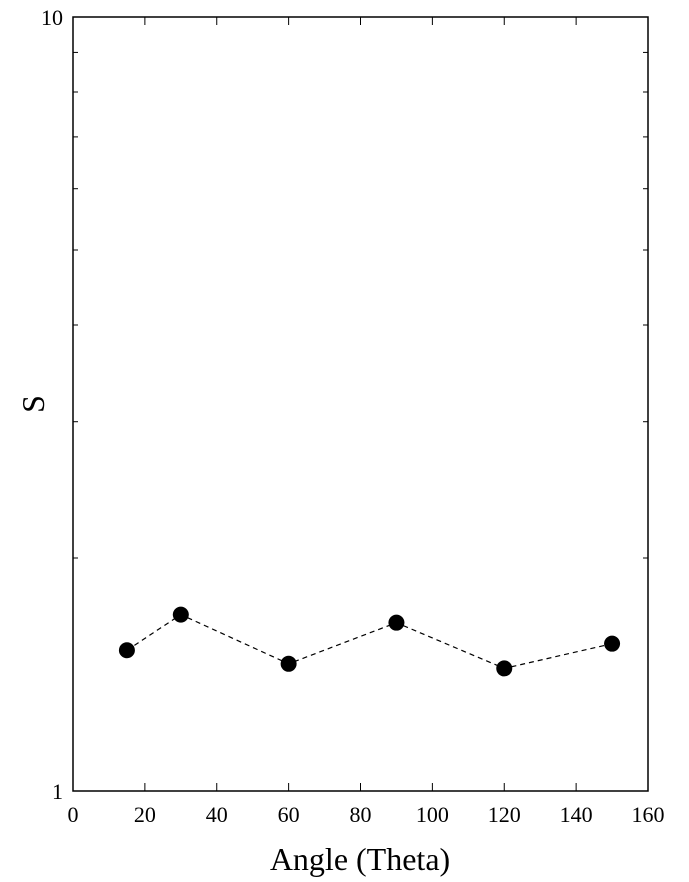 This screenshot has width=689, height=882. What do you see at coordinates (289, 814) in the screenshot?
I see `x-tick-label: 60` at bounding box center [289, 814].